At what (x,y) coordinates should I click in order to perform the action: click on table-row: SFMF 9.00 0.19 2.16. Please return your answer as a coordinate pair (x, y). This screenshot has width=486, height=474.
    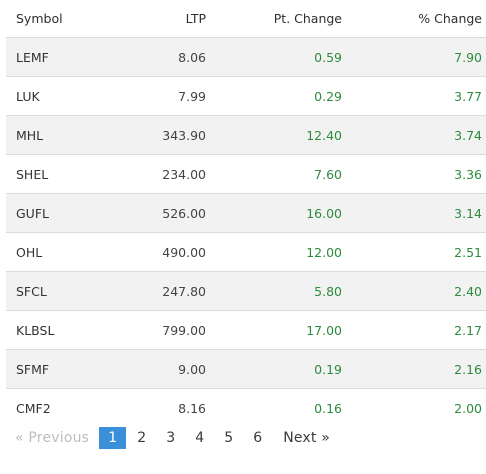
    Looking at the image, I should click on (246, 369).